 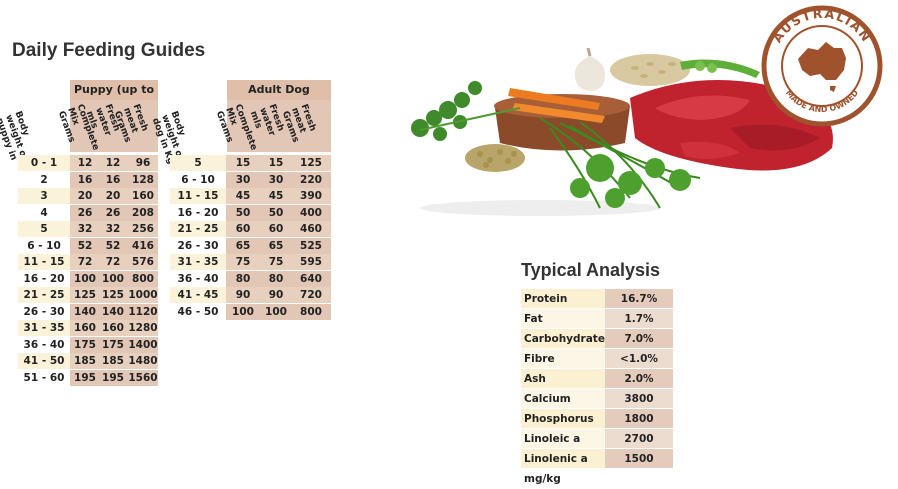 What do you see at coordinates (311, 179) in the screenshot?
I see `adult-fresh-meat-cell: 220` at bounding box center [311, 179].